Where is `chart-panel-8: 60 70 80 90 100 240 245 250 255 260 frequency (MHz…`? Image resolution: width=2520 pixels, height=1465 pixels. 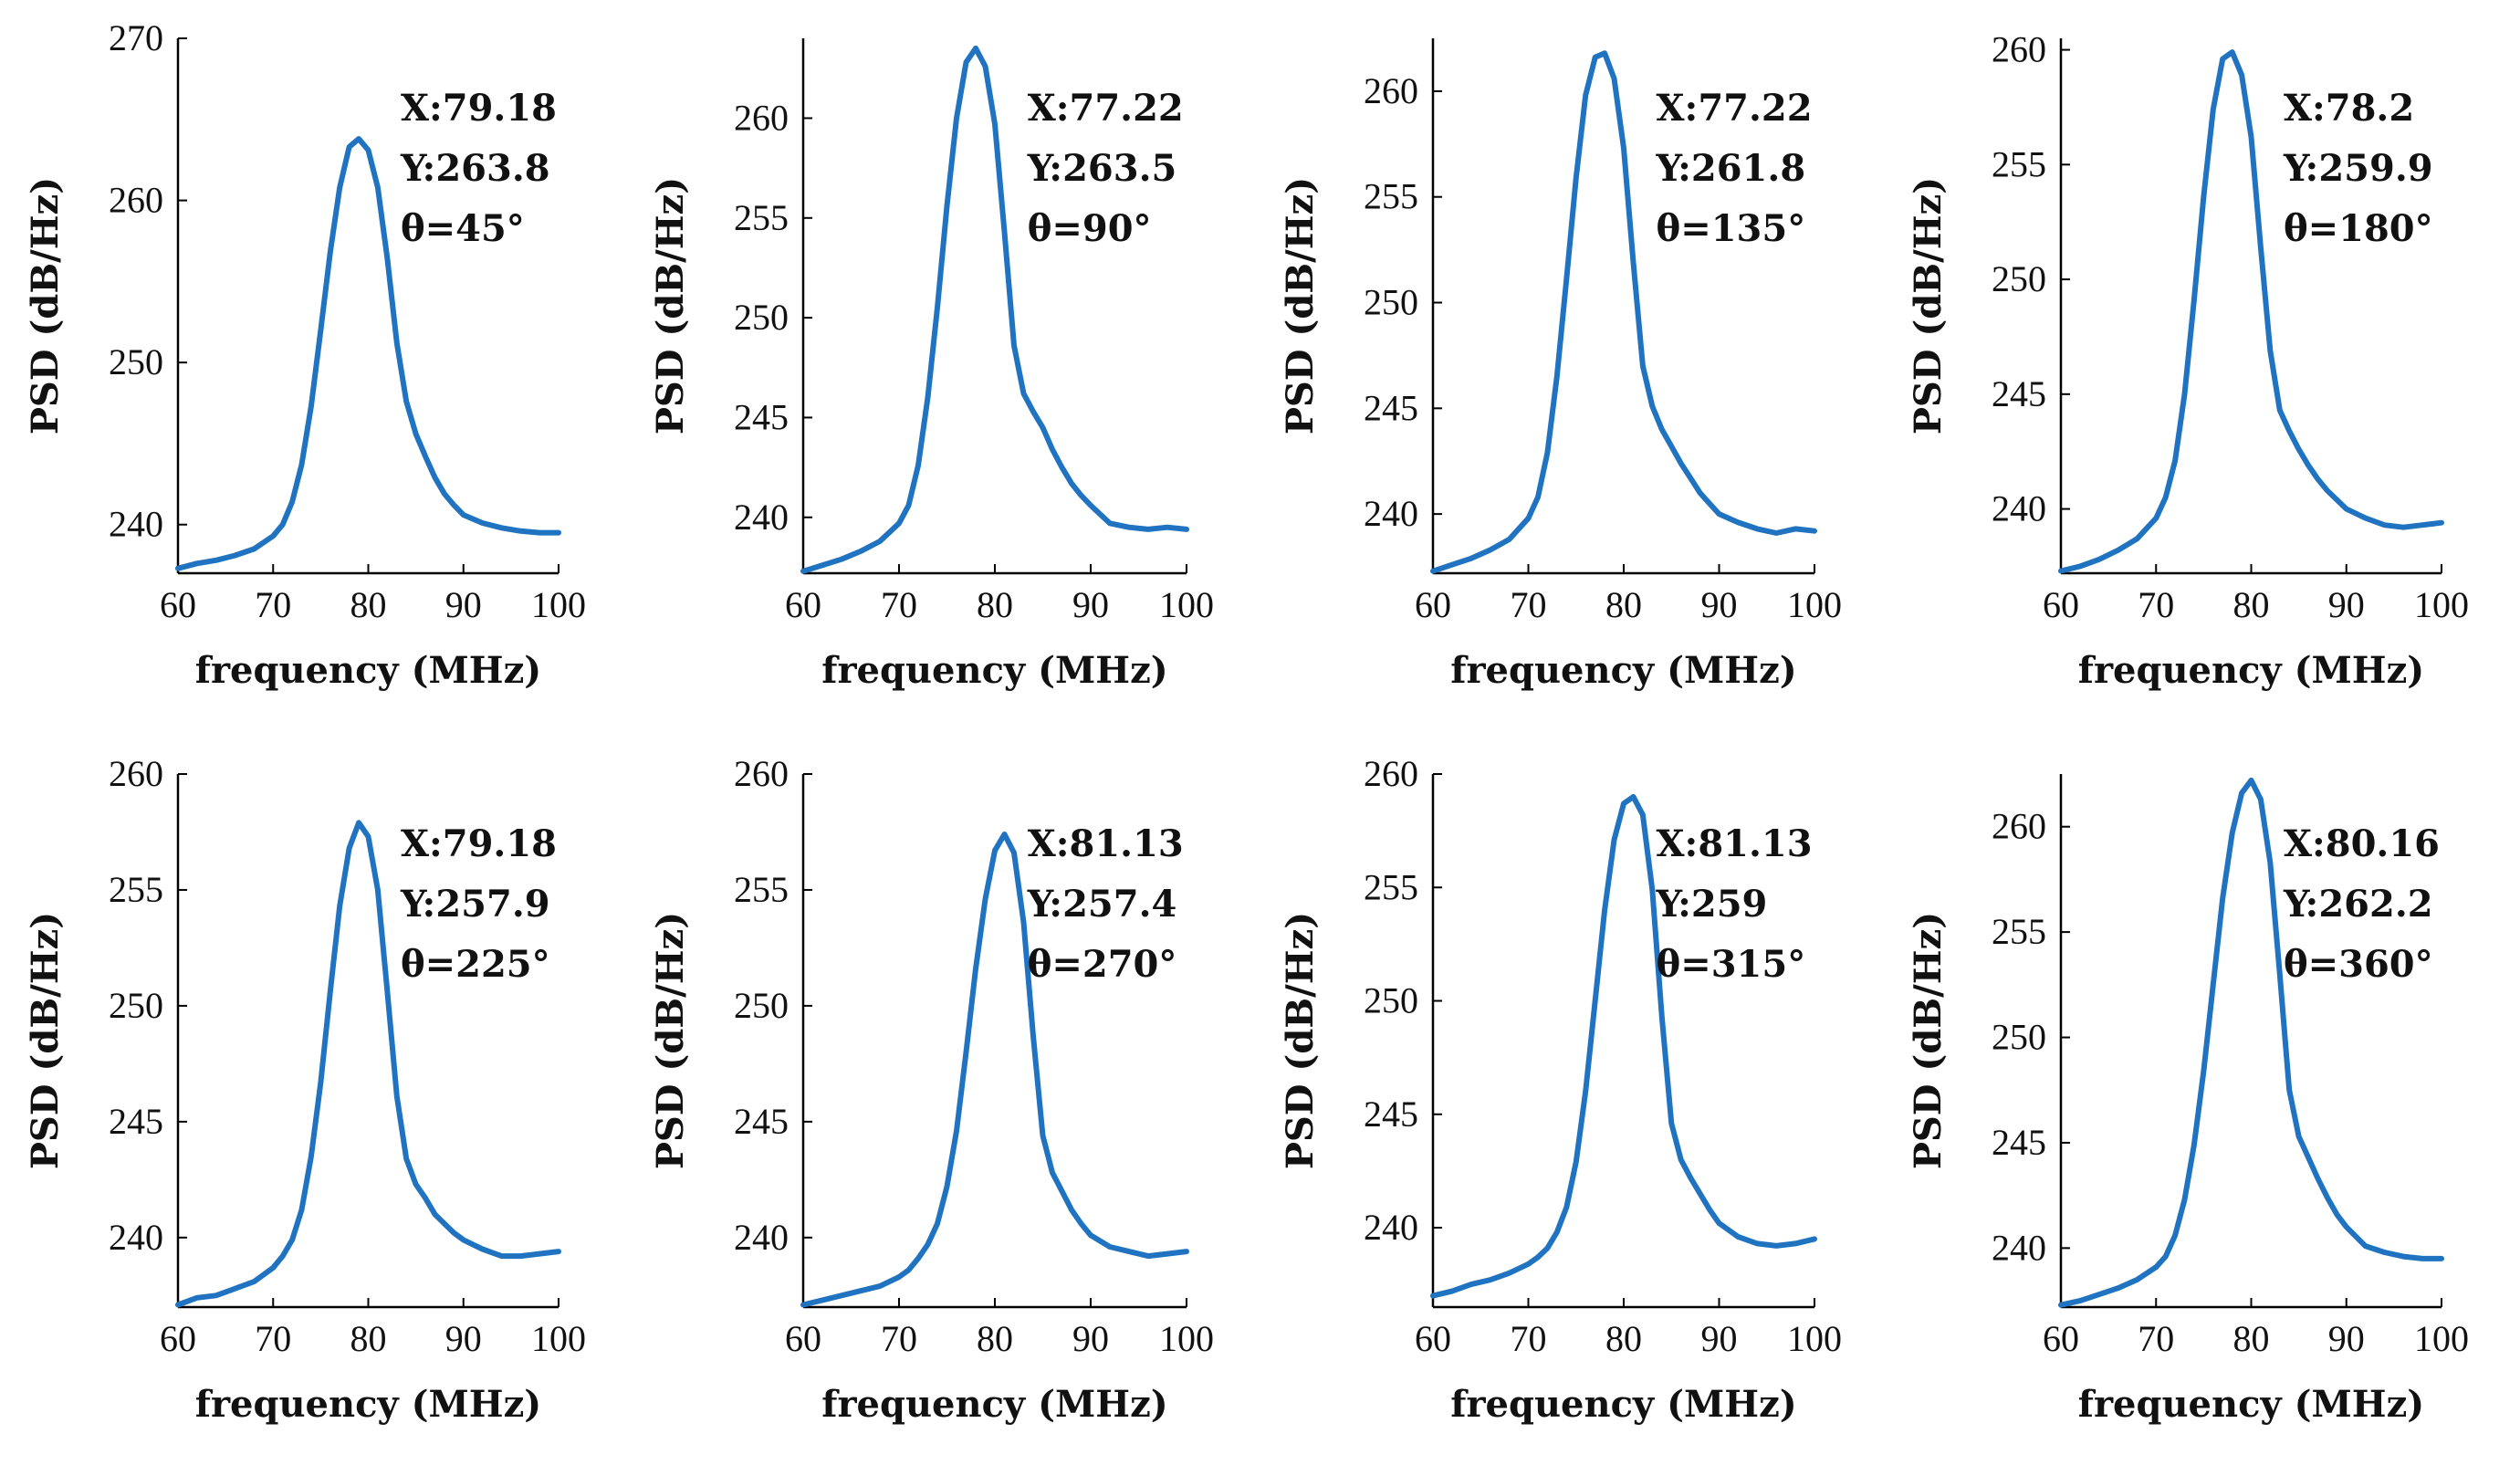 chart-panel-8: 60 70 80 90 100 240 245 250 255 260 frequency (MHz… is located at coordinates (2188, 1100).